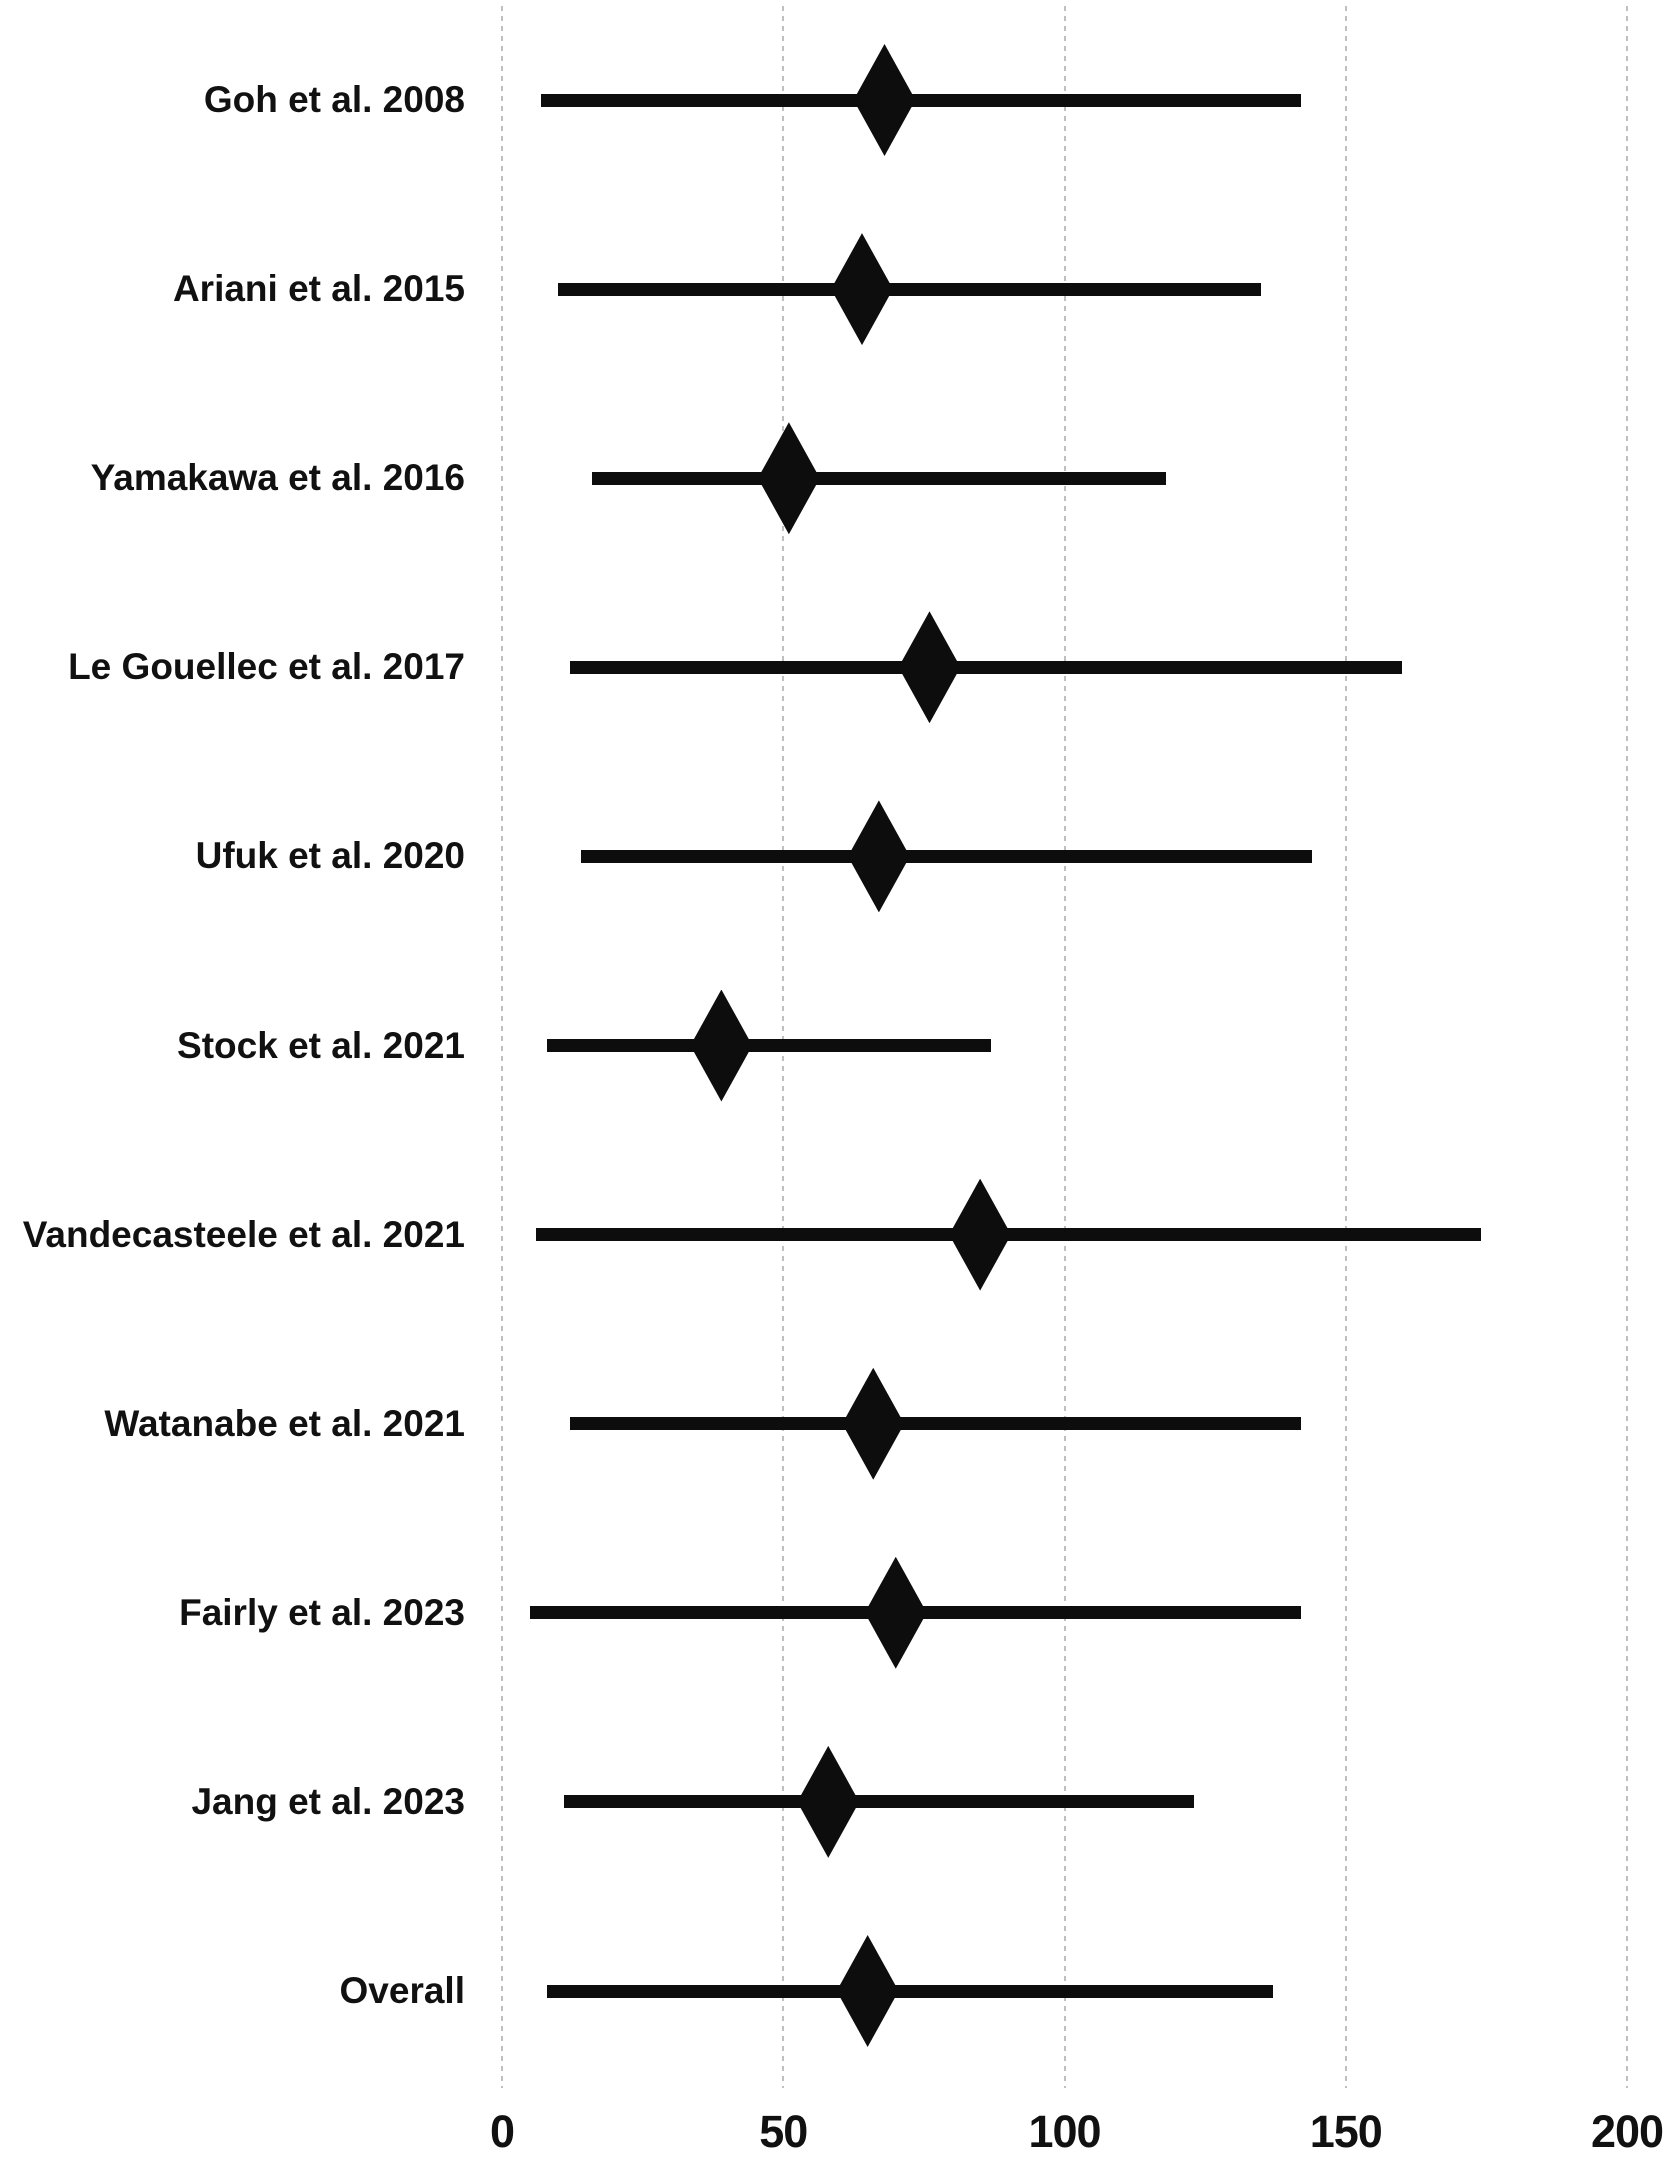 Image resolution: width=1675 pixels, height=2168 pixels. I want to click on x-tick-label: 150, so click(1346, 2131).